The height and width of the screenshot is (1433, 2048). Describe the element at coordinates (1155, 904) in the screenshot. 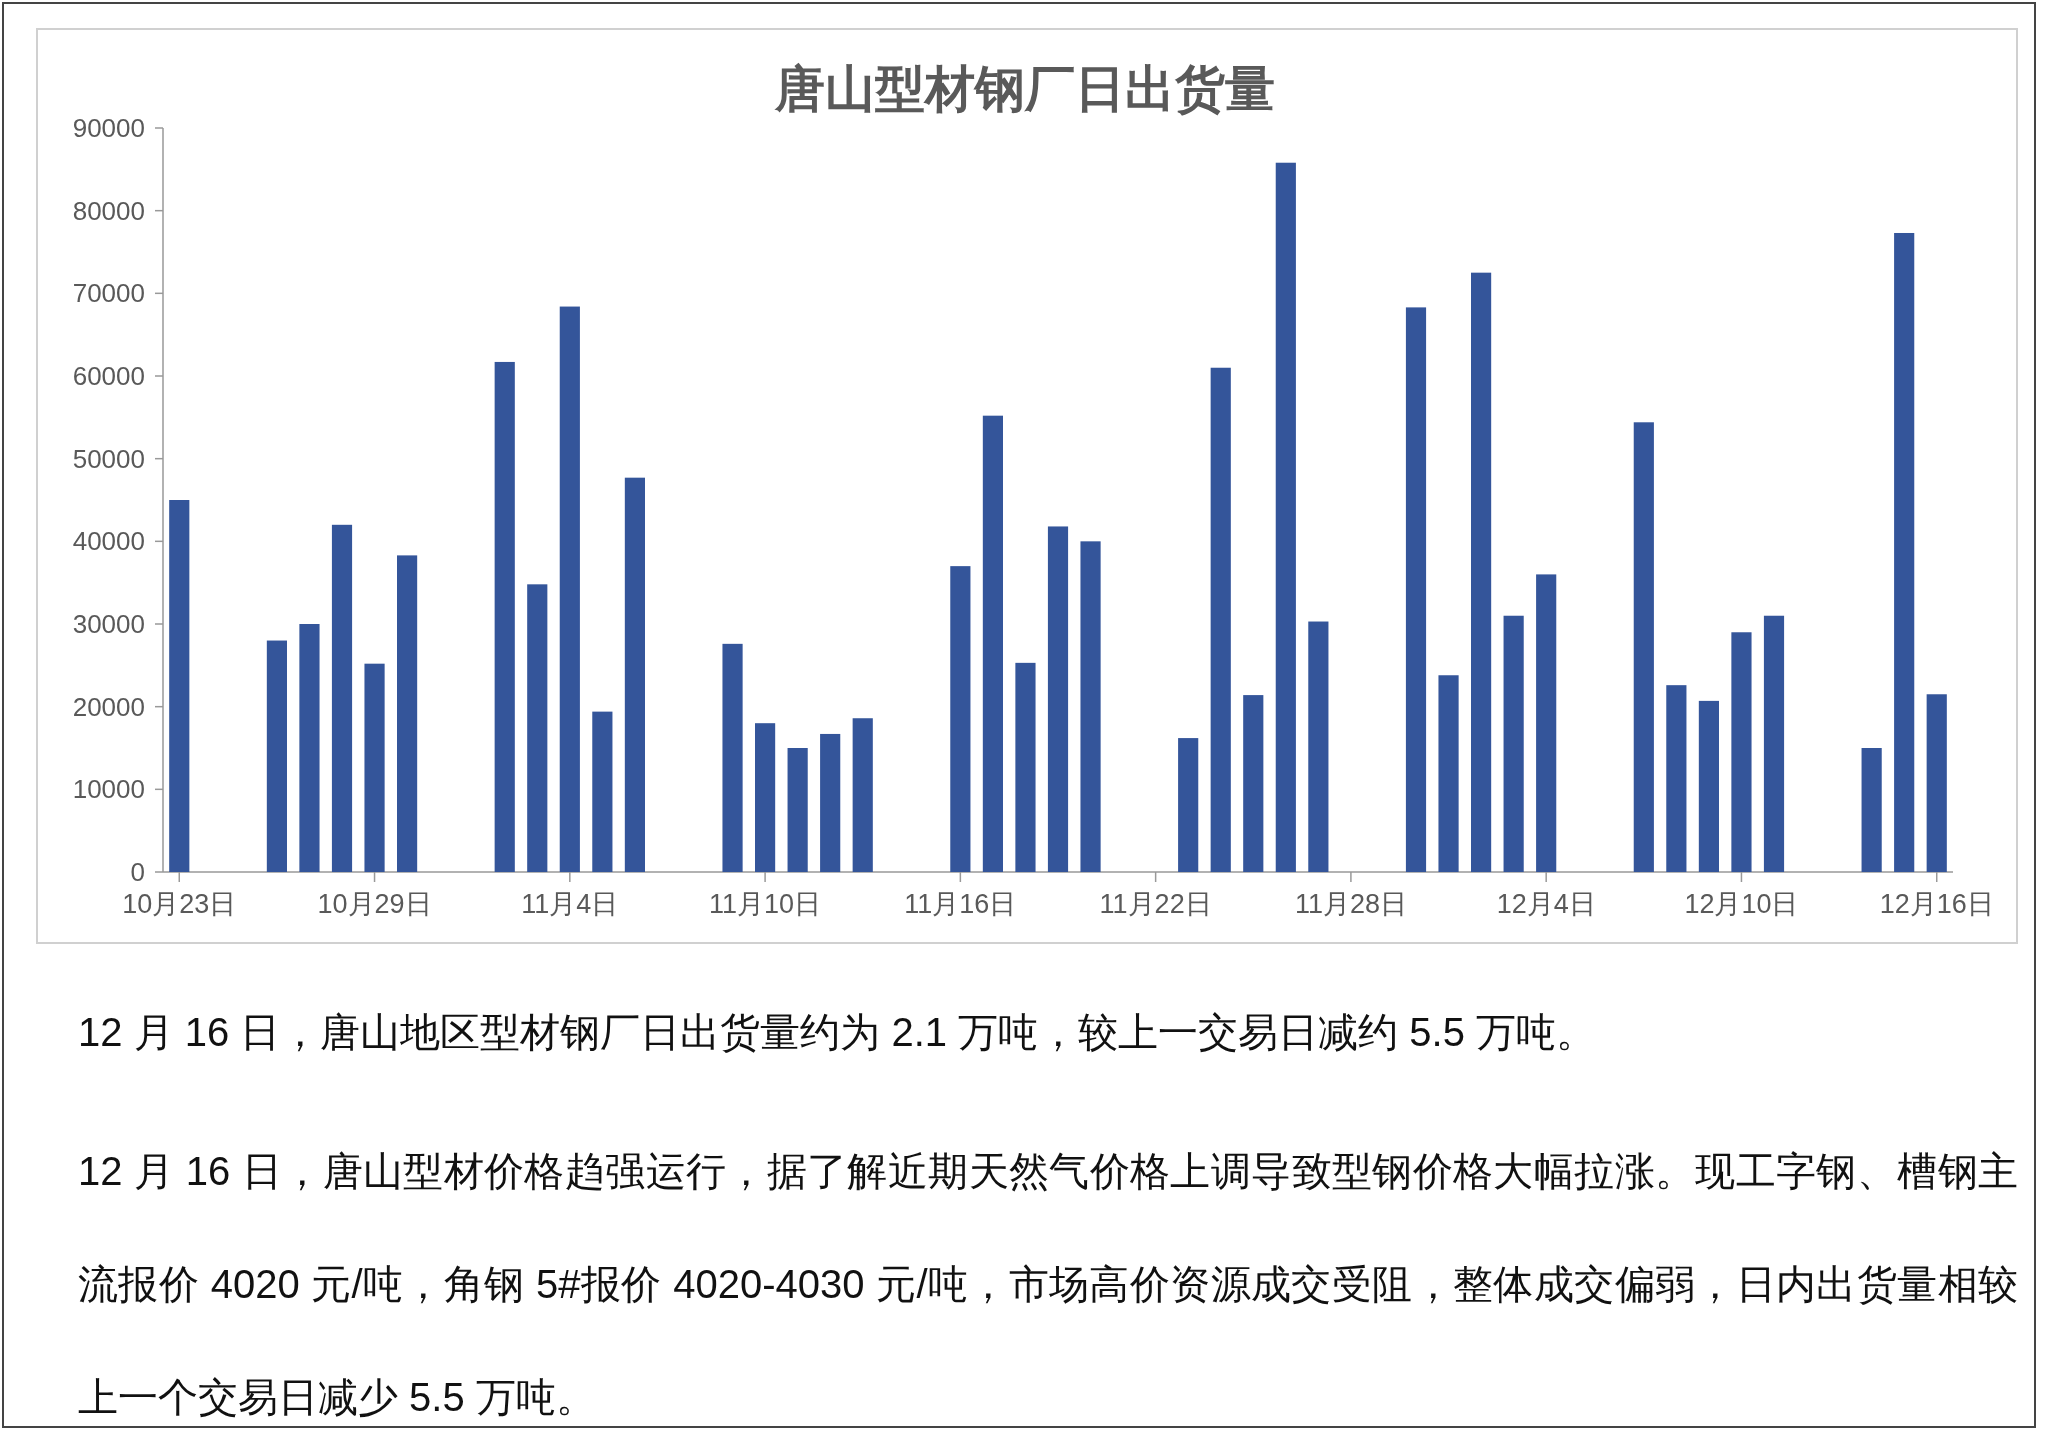

I see `x-tick-label: 11月22日` at that location.